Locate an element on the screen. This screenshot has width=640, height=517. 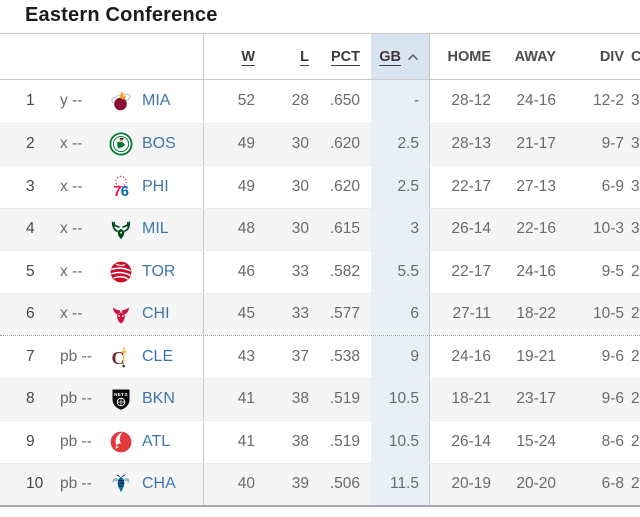
column-header-gb-sorted: GB is located at coordinates (400, 56).